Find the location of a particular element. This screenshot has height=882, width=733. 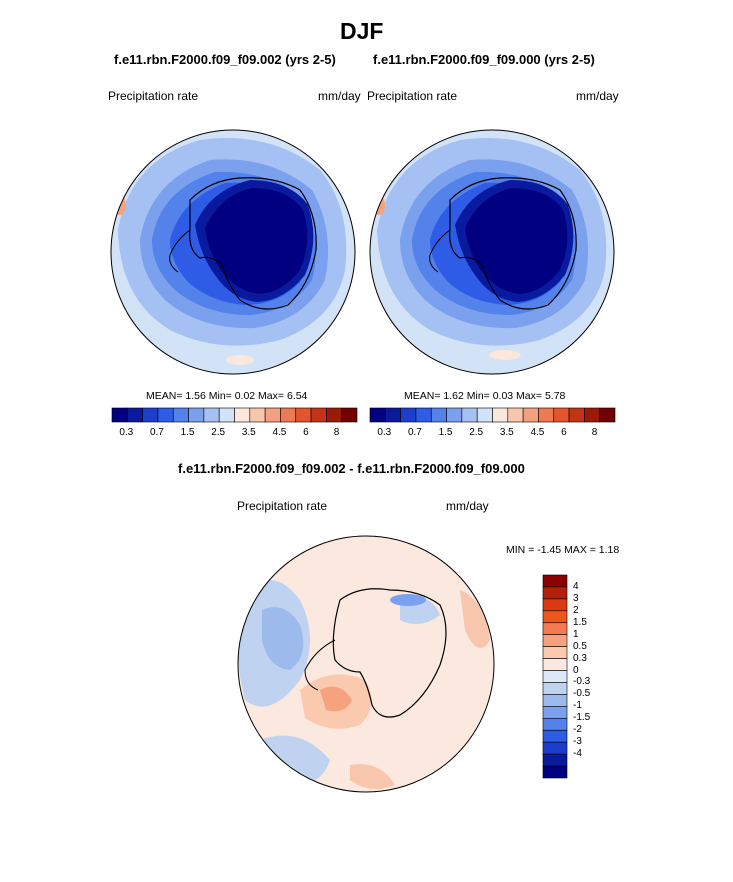

diff-colorbar is located at coordinates (555, 676).